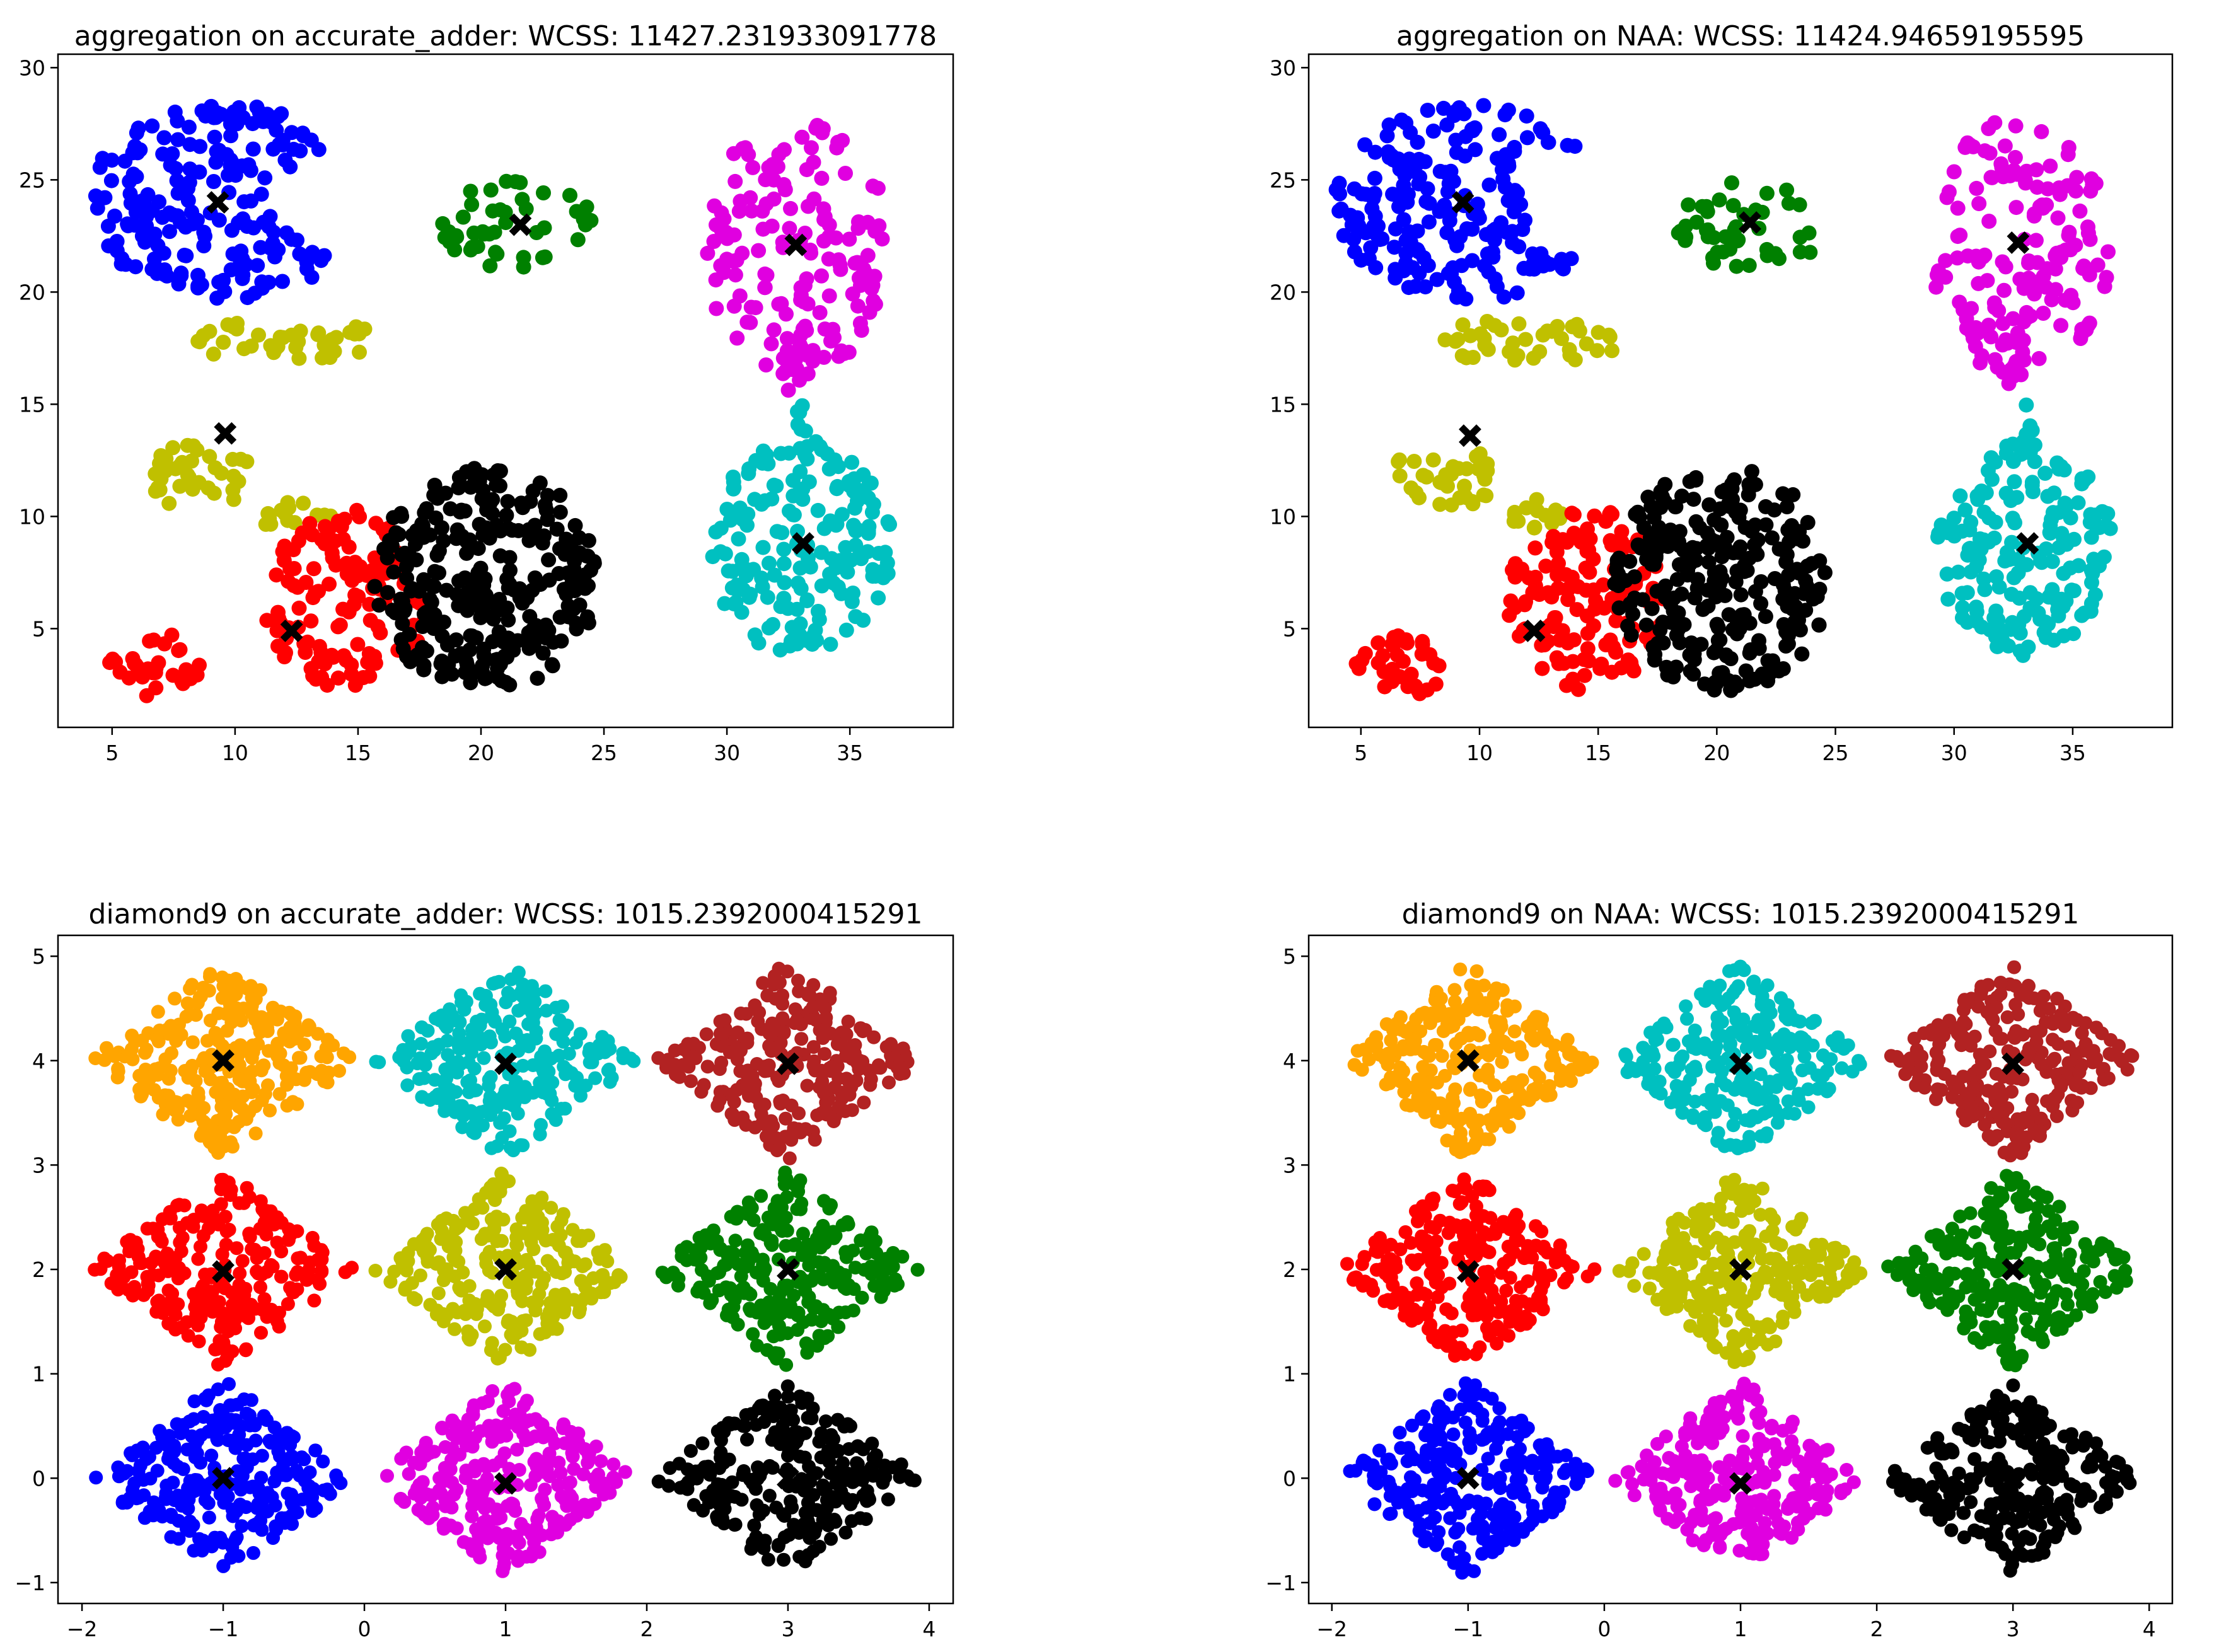  Describe the element at coordinates (646, 1629) in the screenshot. I see `x-tick-label: 2` at that location.